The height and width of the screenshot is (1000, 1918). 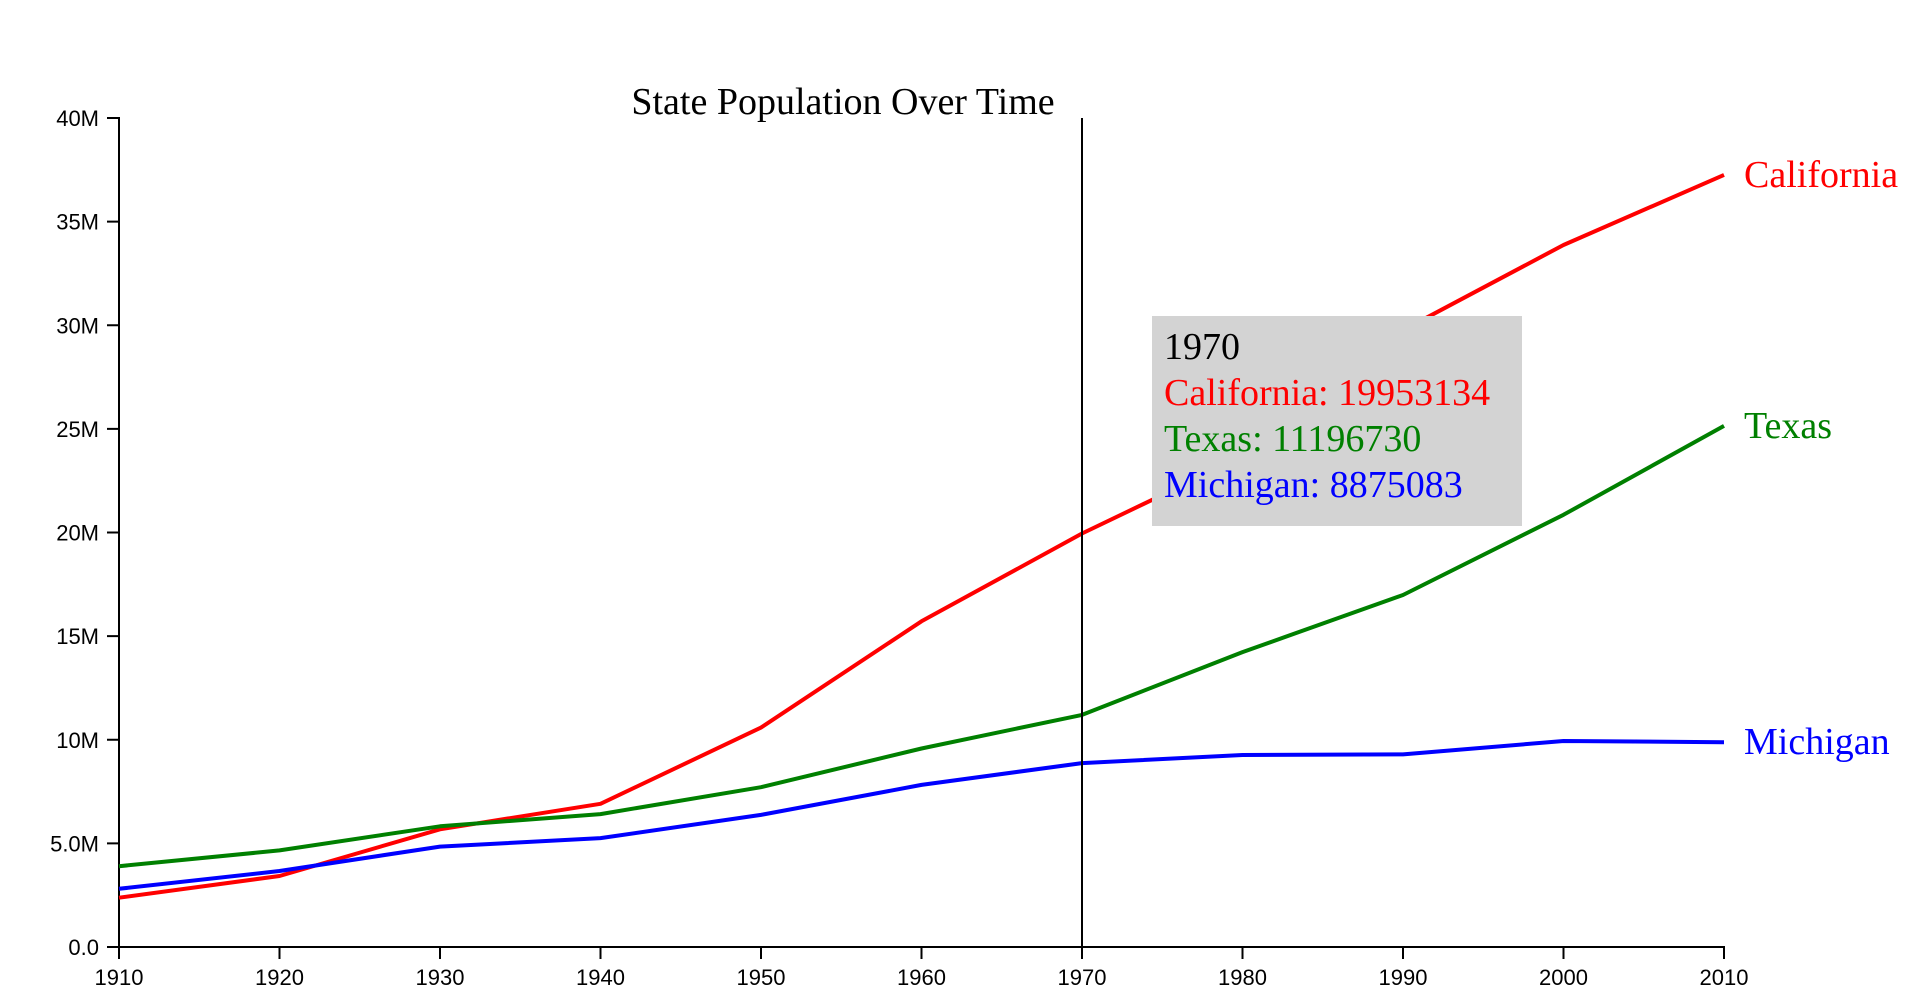 I want to click on x-tick: 1910, so click(x=119, y=968).